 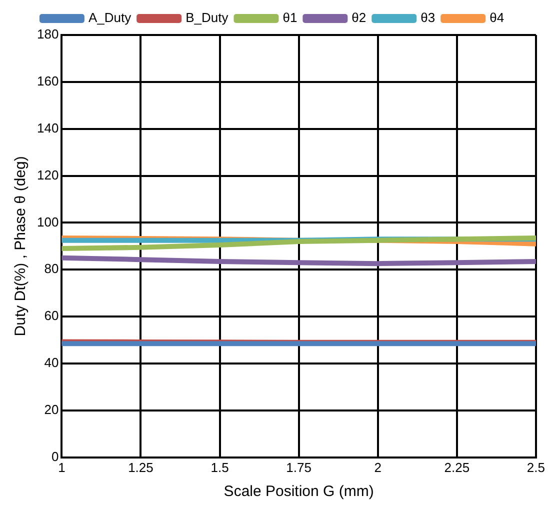 I want to click on y-tick-label: 180, so click(x=47, y=34).